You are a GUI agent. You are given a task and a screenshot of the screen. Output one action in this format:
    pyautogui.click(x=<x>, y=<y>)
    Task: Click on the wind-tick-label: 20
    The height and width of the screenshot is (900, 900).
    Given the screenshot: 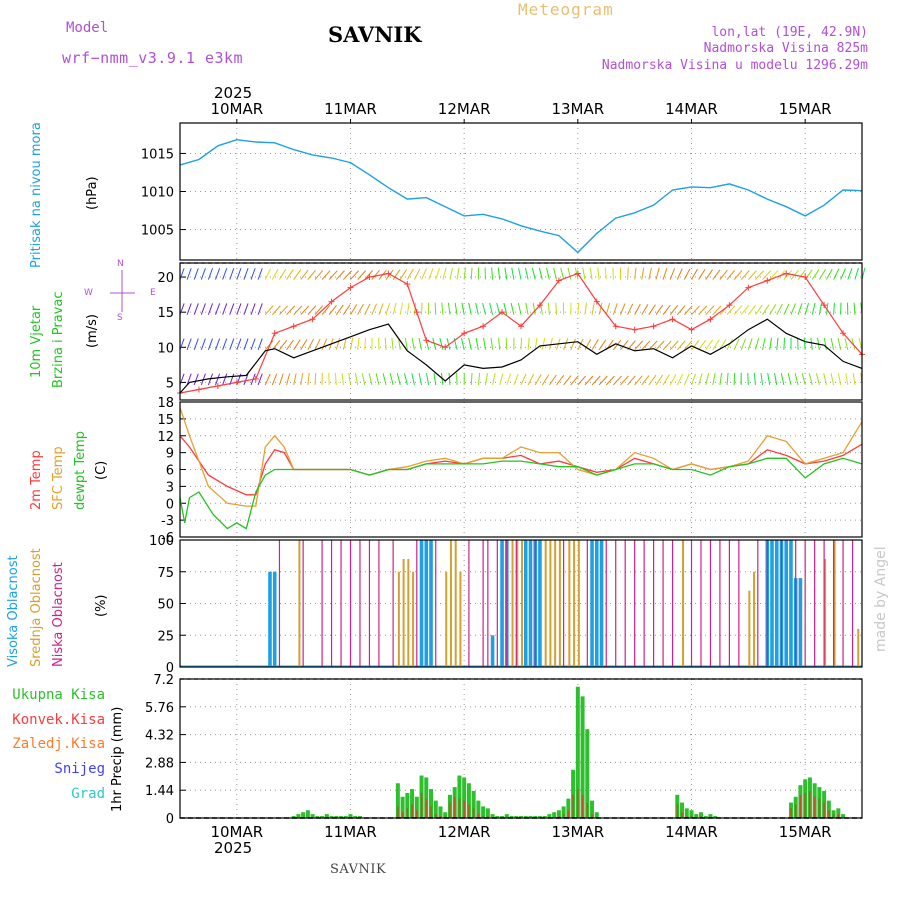 What is the action you would take?
    pyautogui.click(x=165, y=278)
    